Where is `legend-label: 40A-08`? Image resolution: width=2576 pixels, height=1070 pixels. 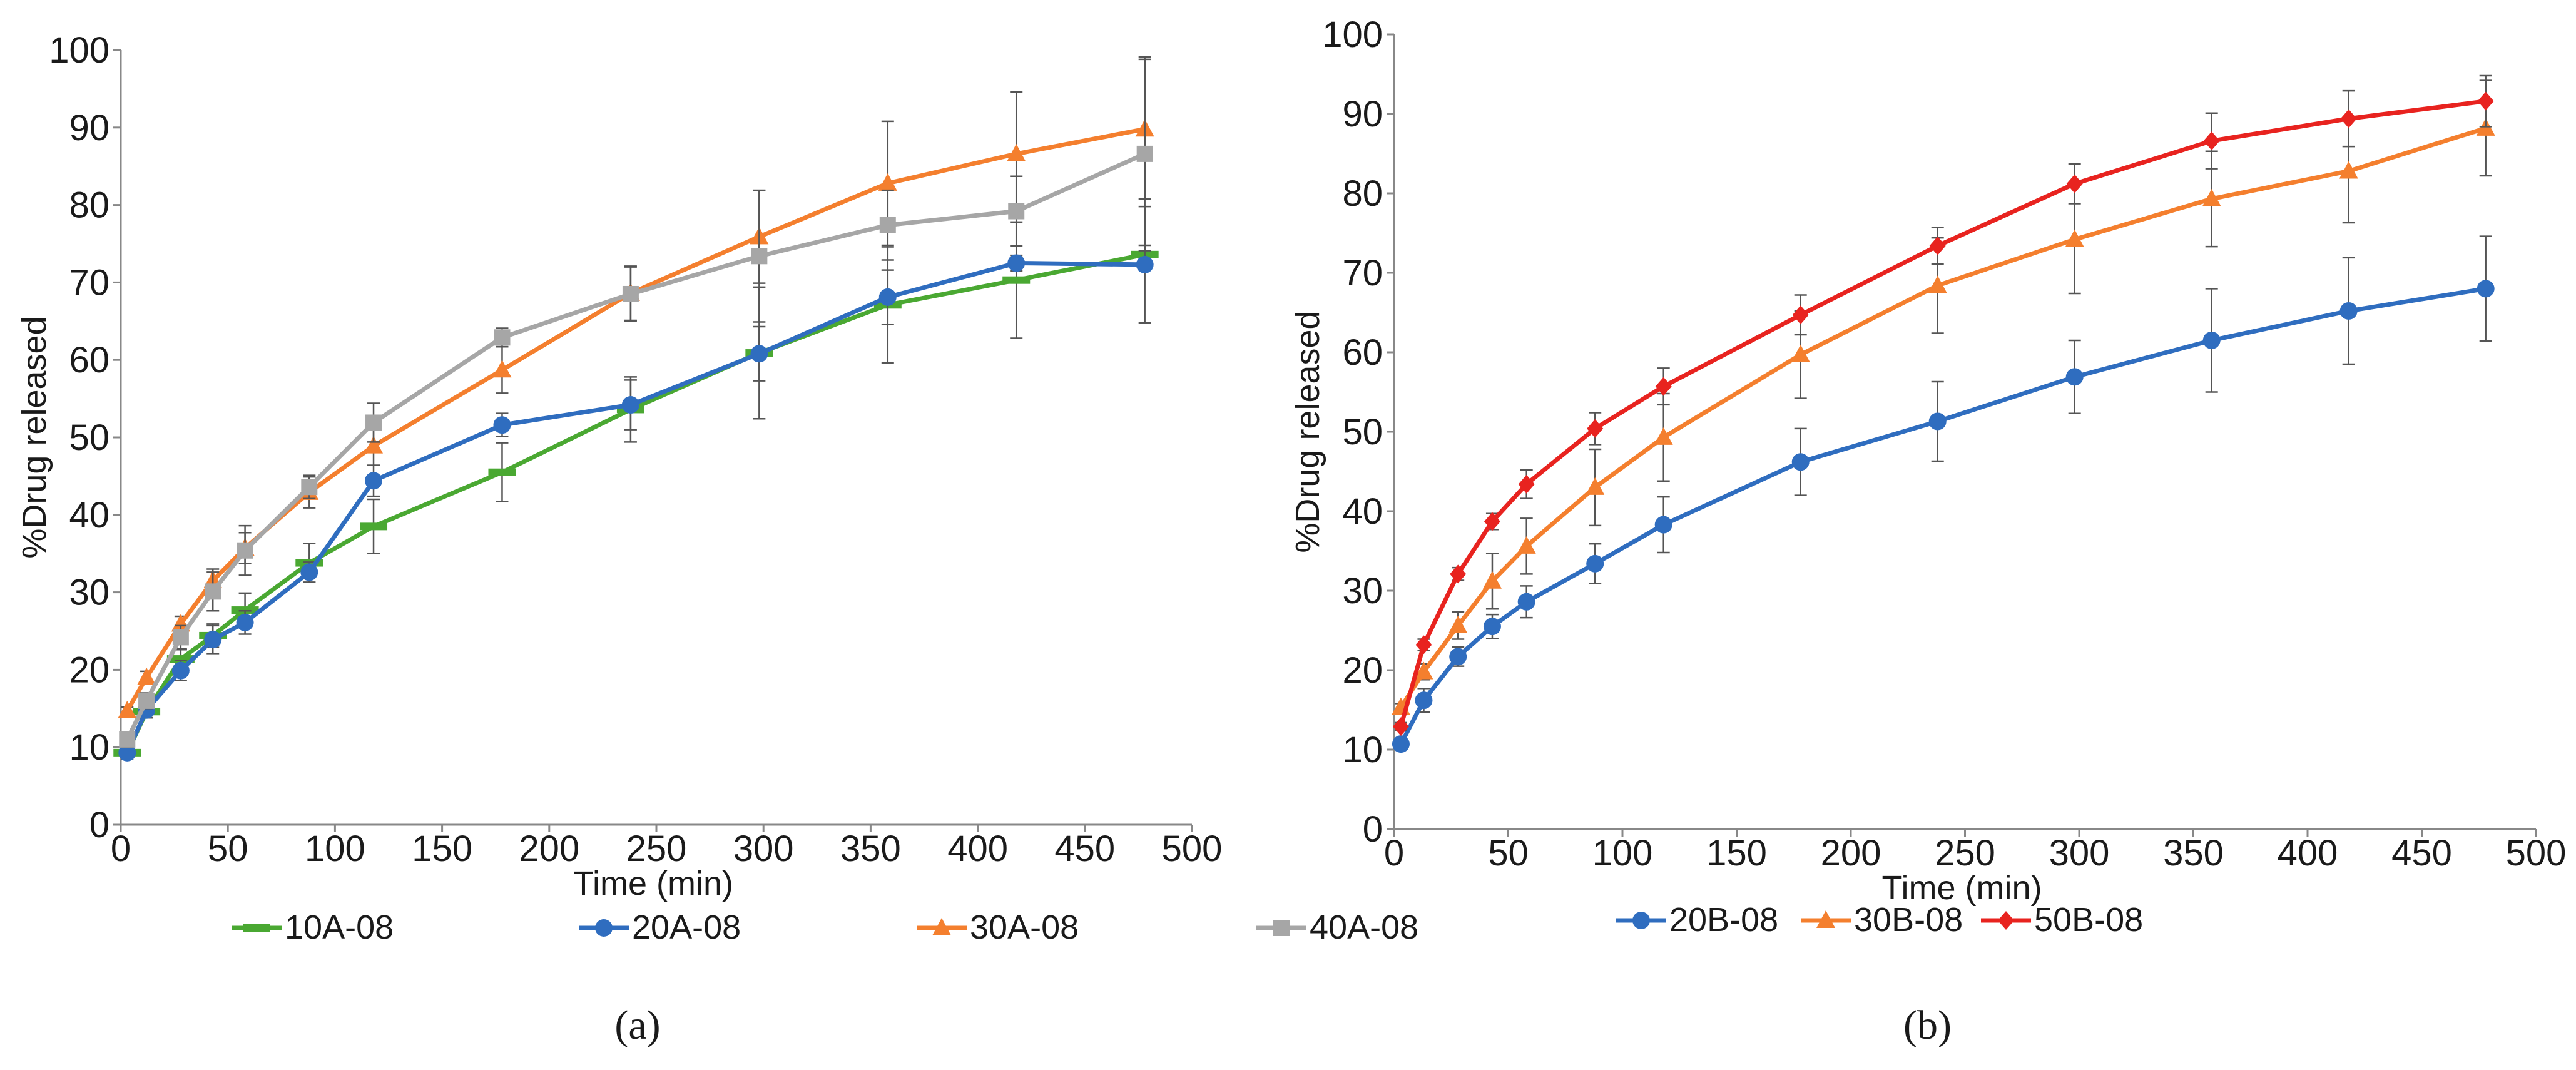
legend-label: 40A-08 is located at coordinates (1364, 928).